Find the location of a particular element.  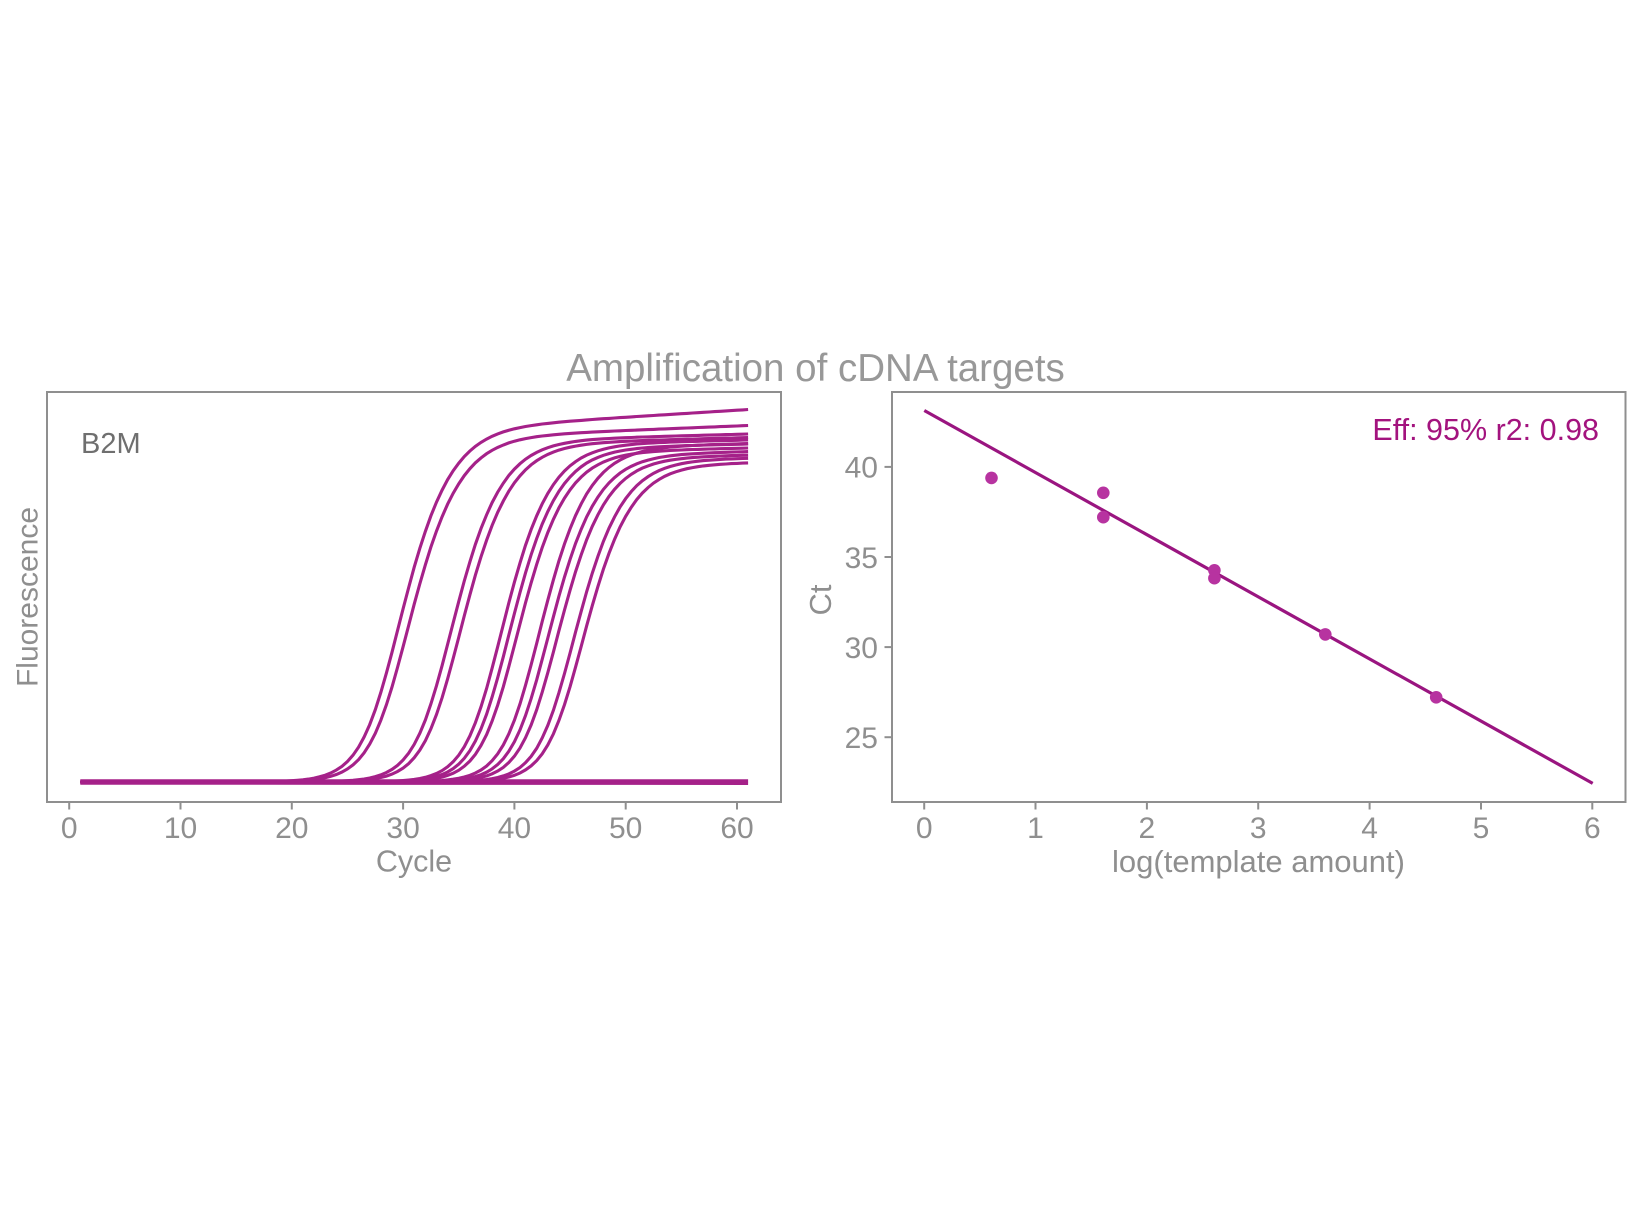

svg-text: 1 is located at coordinates (1035, 828).